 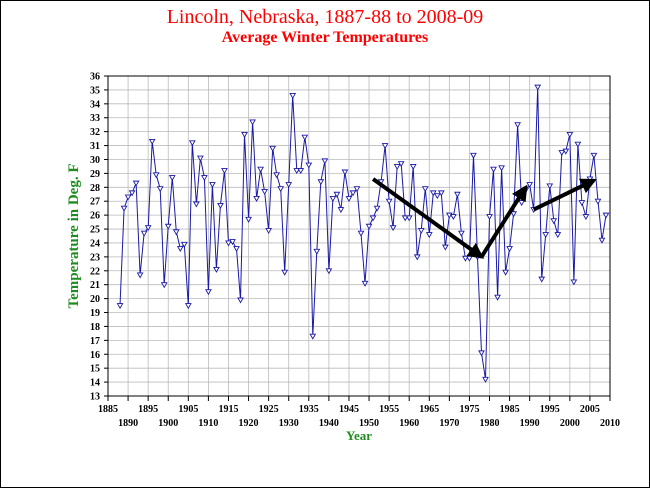 What do you see at coordinates (95, 104) in the screenshot?
I see `y-tick-label: 34` at bounding box center [95, 104].